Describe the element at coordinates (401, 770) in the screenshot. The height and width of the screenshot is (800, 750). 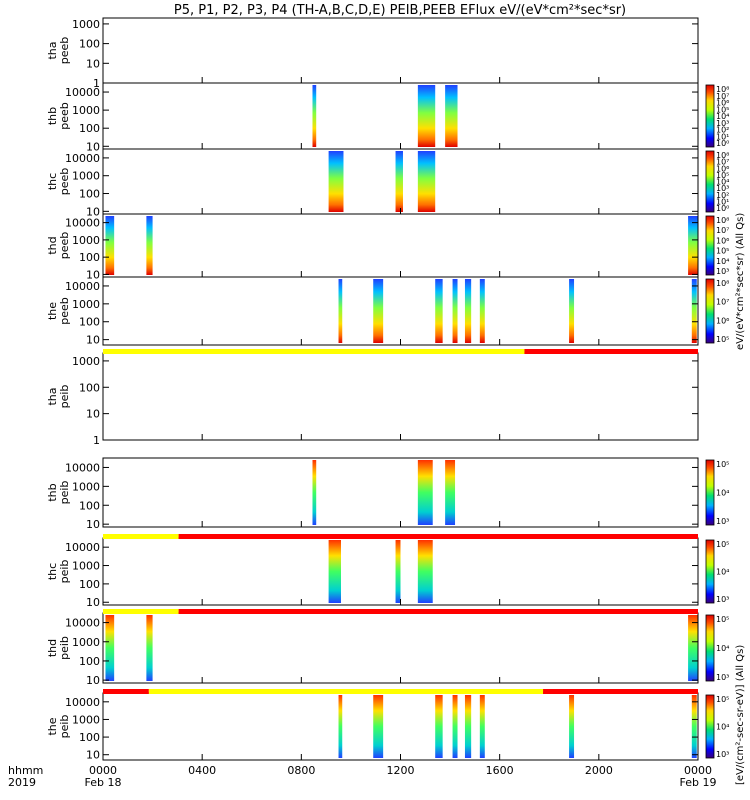
I see `time-tick-label: 1200` at that location.